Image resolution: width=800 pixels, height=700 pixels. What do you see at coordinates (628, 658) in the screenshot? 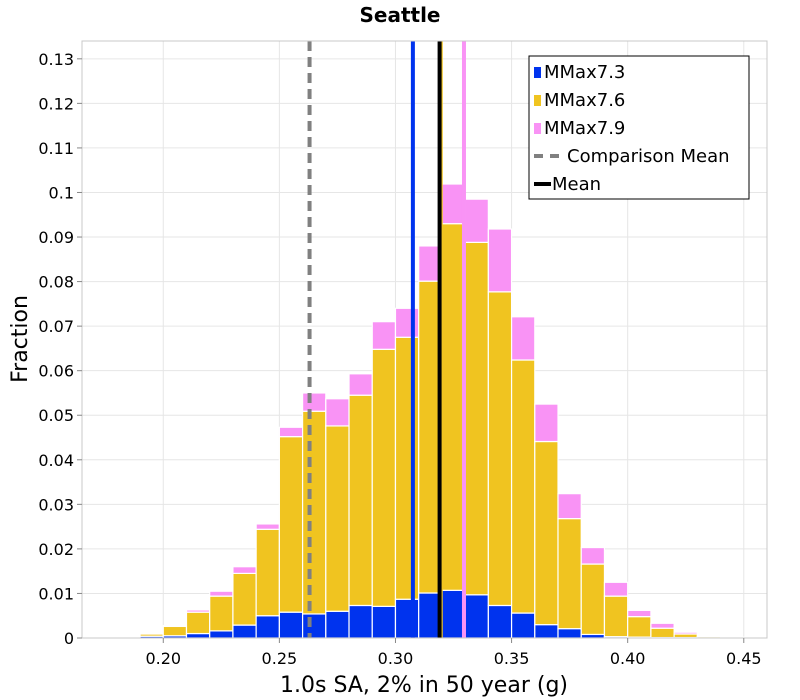
I see `x-tick-label: 0.40` at bounding box center [628, 658].